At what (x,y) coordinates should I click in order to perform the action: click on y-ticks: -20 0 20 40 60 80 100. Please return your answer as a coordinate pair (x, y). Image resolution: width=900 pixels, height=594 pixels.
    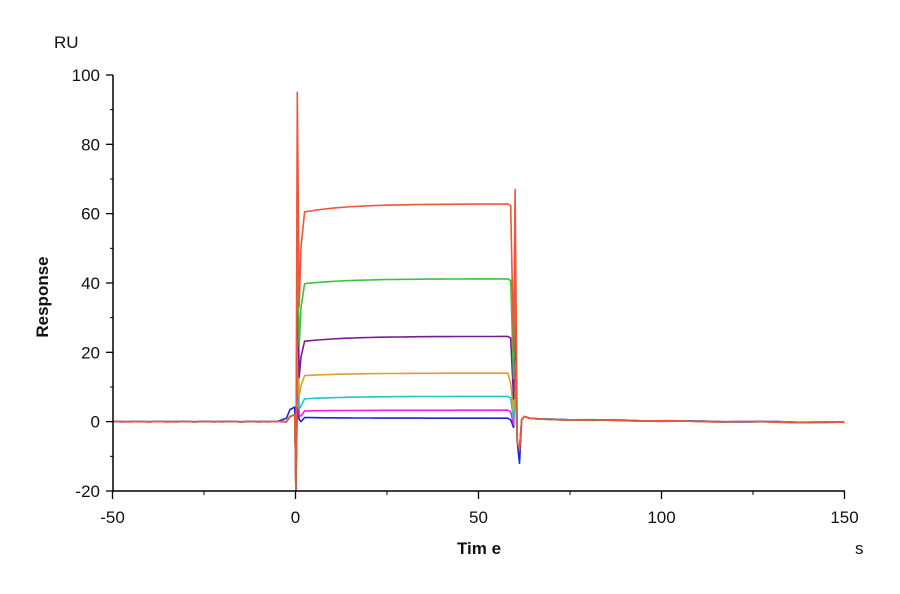
    Looking at the image, I should click on (92, 283).